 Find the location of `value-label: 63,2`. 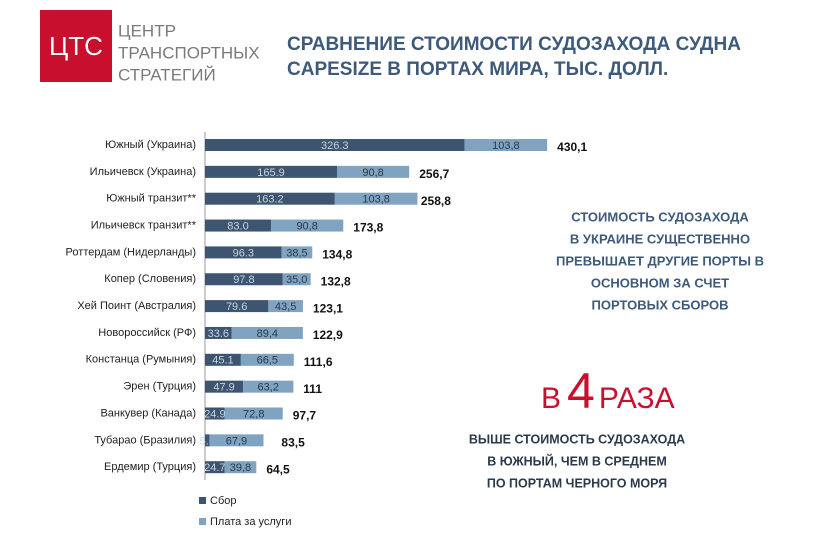

value-label: 63,2 is located at coordinates (268, 388).